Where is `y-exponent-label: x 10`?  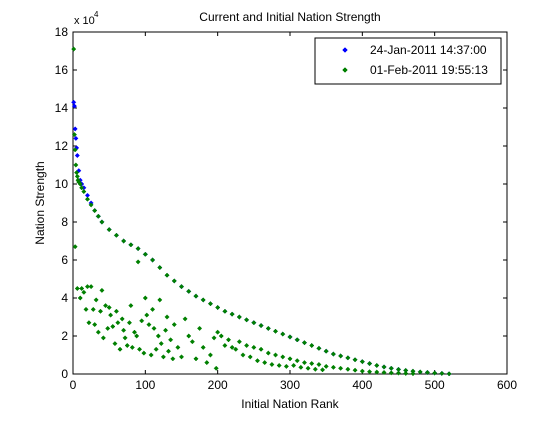 y-exponent-label: x 10 is located at coordinates (84, 21).